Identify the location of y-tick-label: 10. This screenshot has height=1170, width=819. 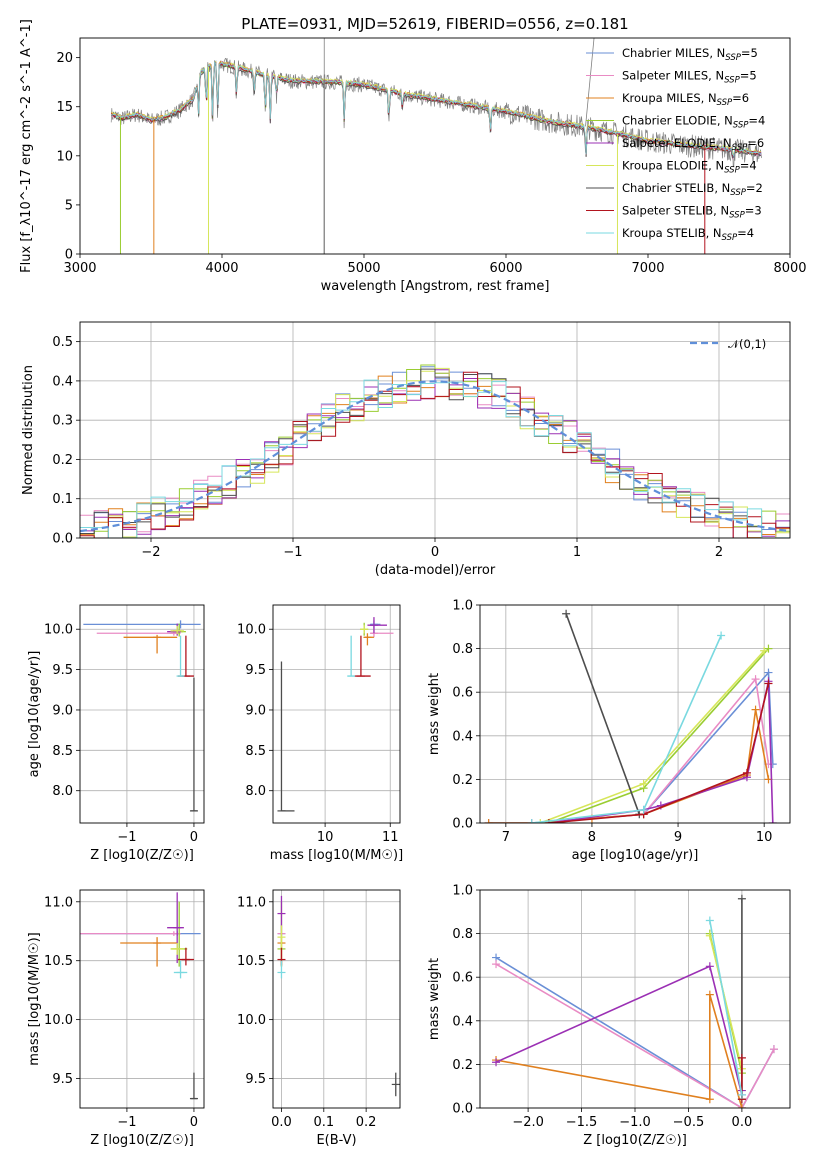
(64, 156).